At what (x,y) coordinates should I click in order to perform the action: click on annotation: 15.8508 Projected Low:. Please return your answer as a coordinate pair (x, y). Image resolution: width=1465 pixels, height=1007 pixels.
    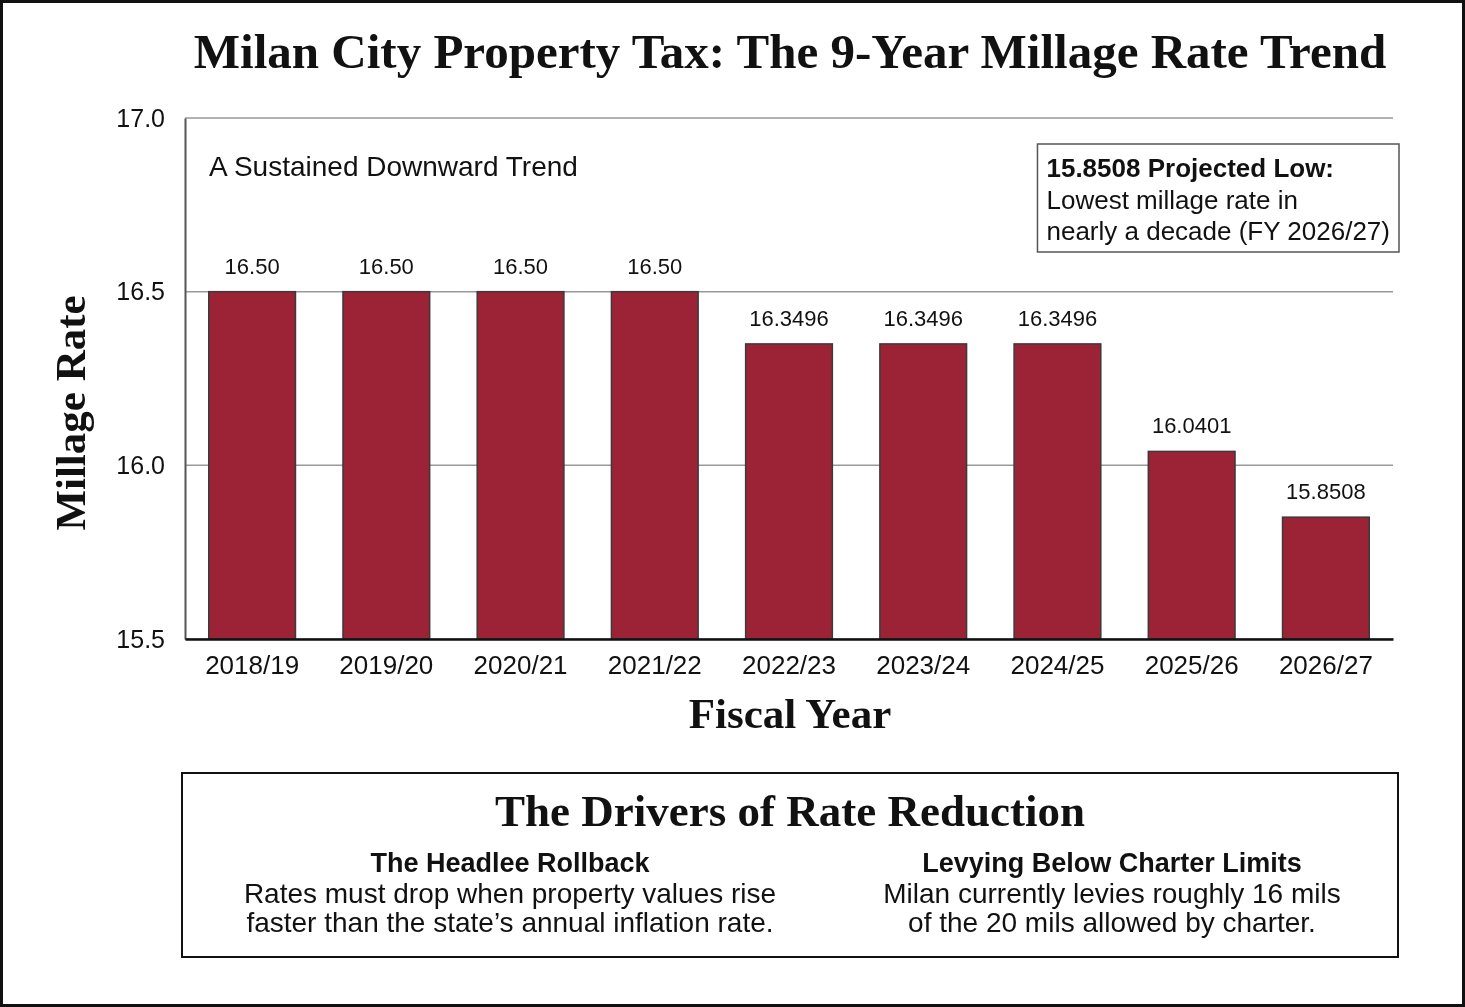
    Looking at the image, I should click on (1190, 168).